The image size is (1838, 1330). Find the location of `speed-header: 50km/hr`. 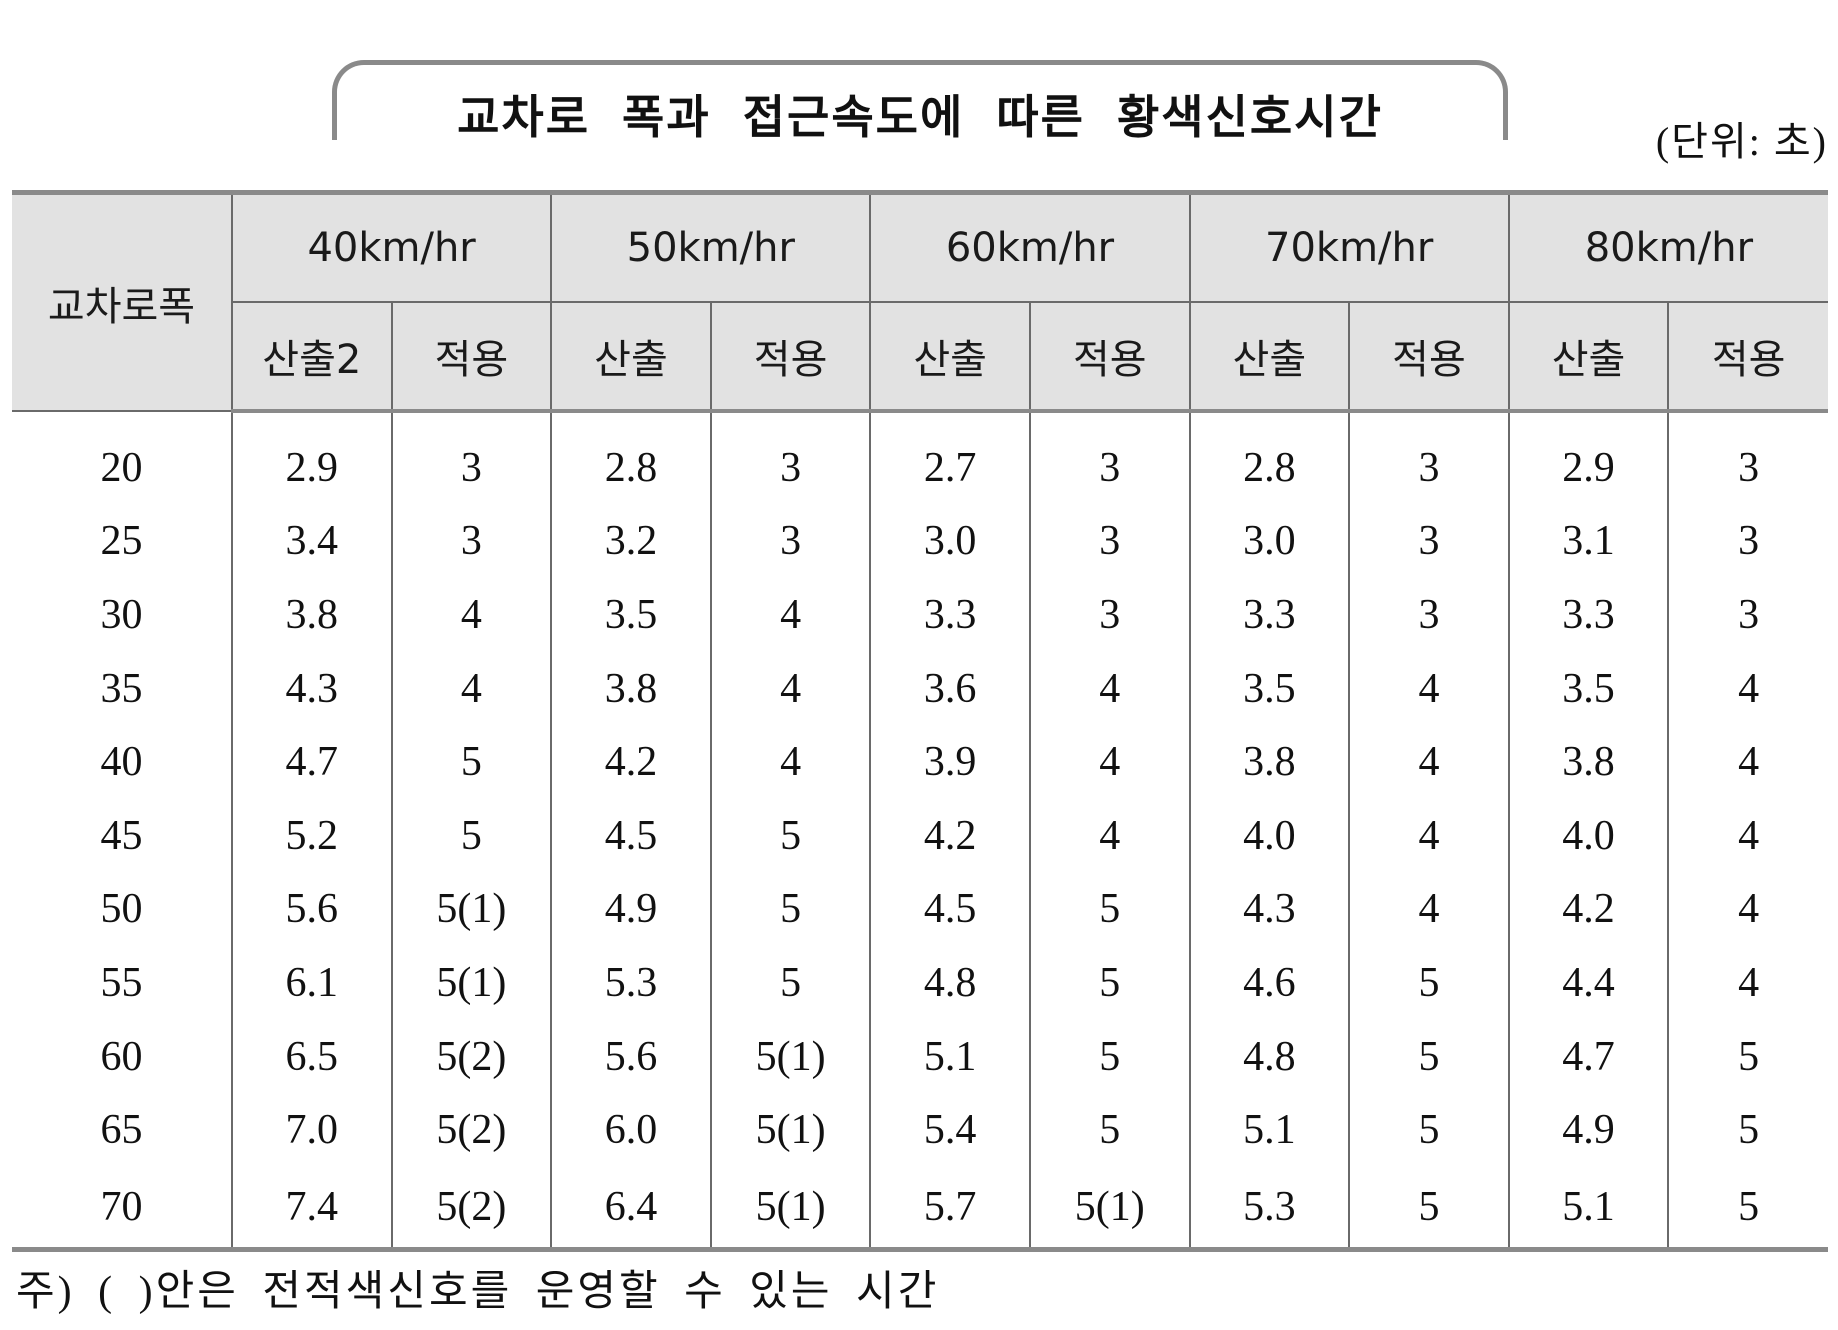

speed-header: 50km/hr is located at coordinates (711, 246).